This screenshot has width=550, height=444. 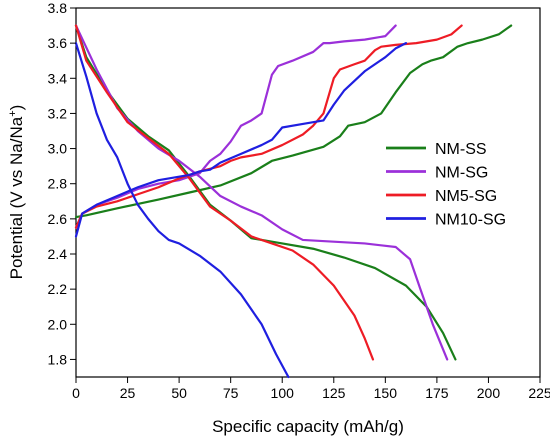 I want to click on x-tick-label: 200, so click(x=489, y=393).